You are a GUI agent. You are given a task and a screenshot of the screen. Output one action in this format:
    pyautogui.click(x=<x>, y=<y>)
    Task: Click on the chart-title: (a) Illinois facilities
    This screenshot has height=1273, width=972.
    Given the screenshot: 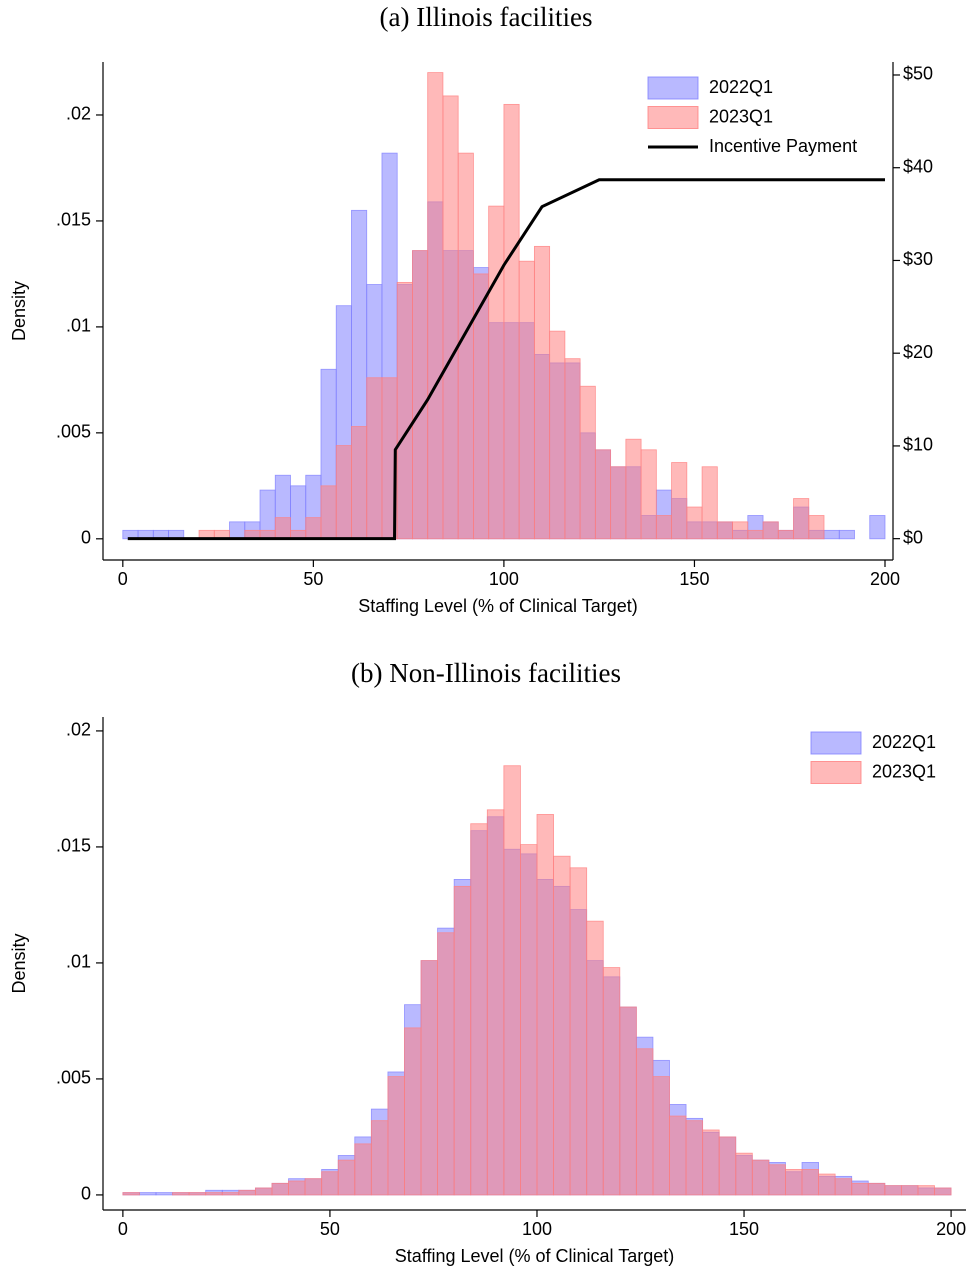 What is the action you would take?
    pyautogui.click(x=486, y=17)
    